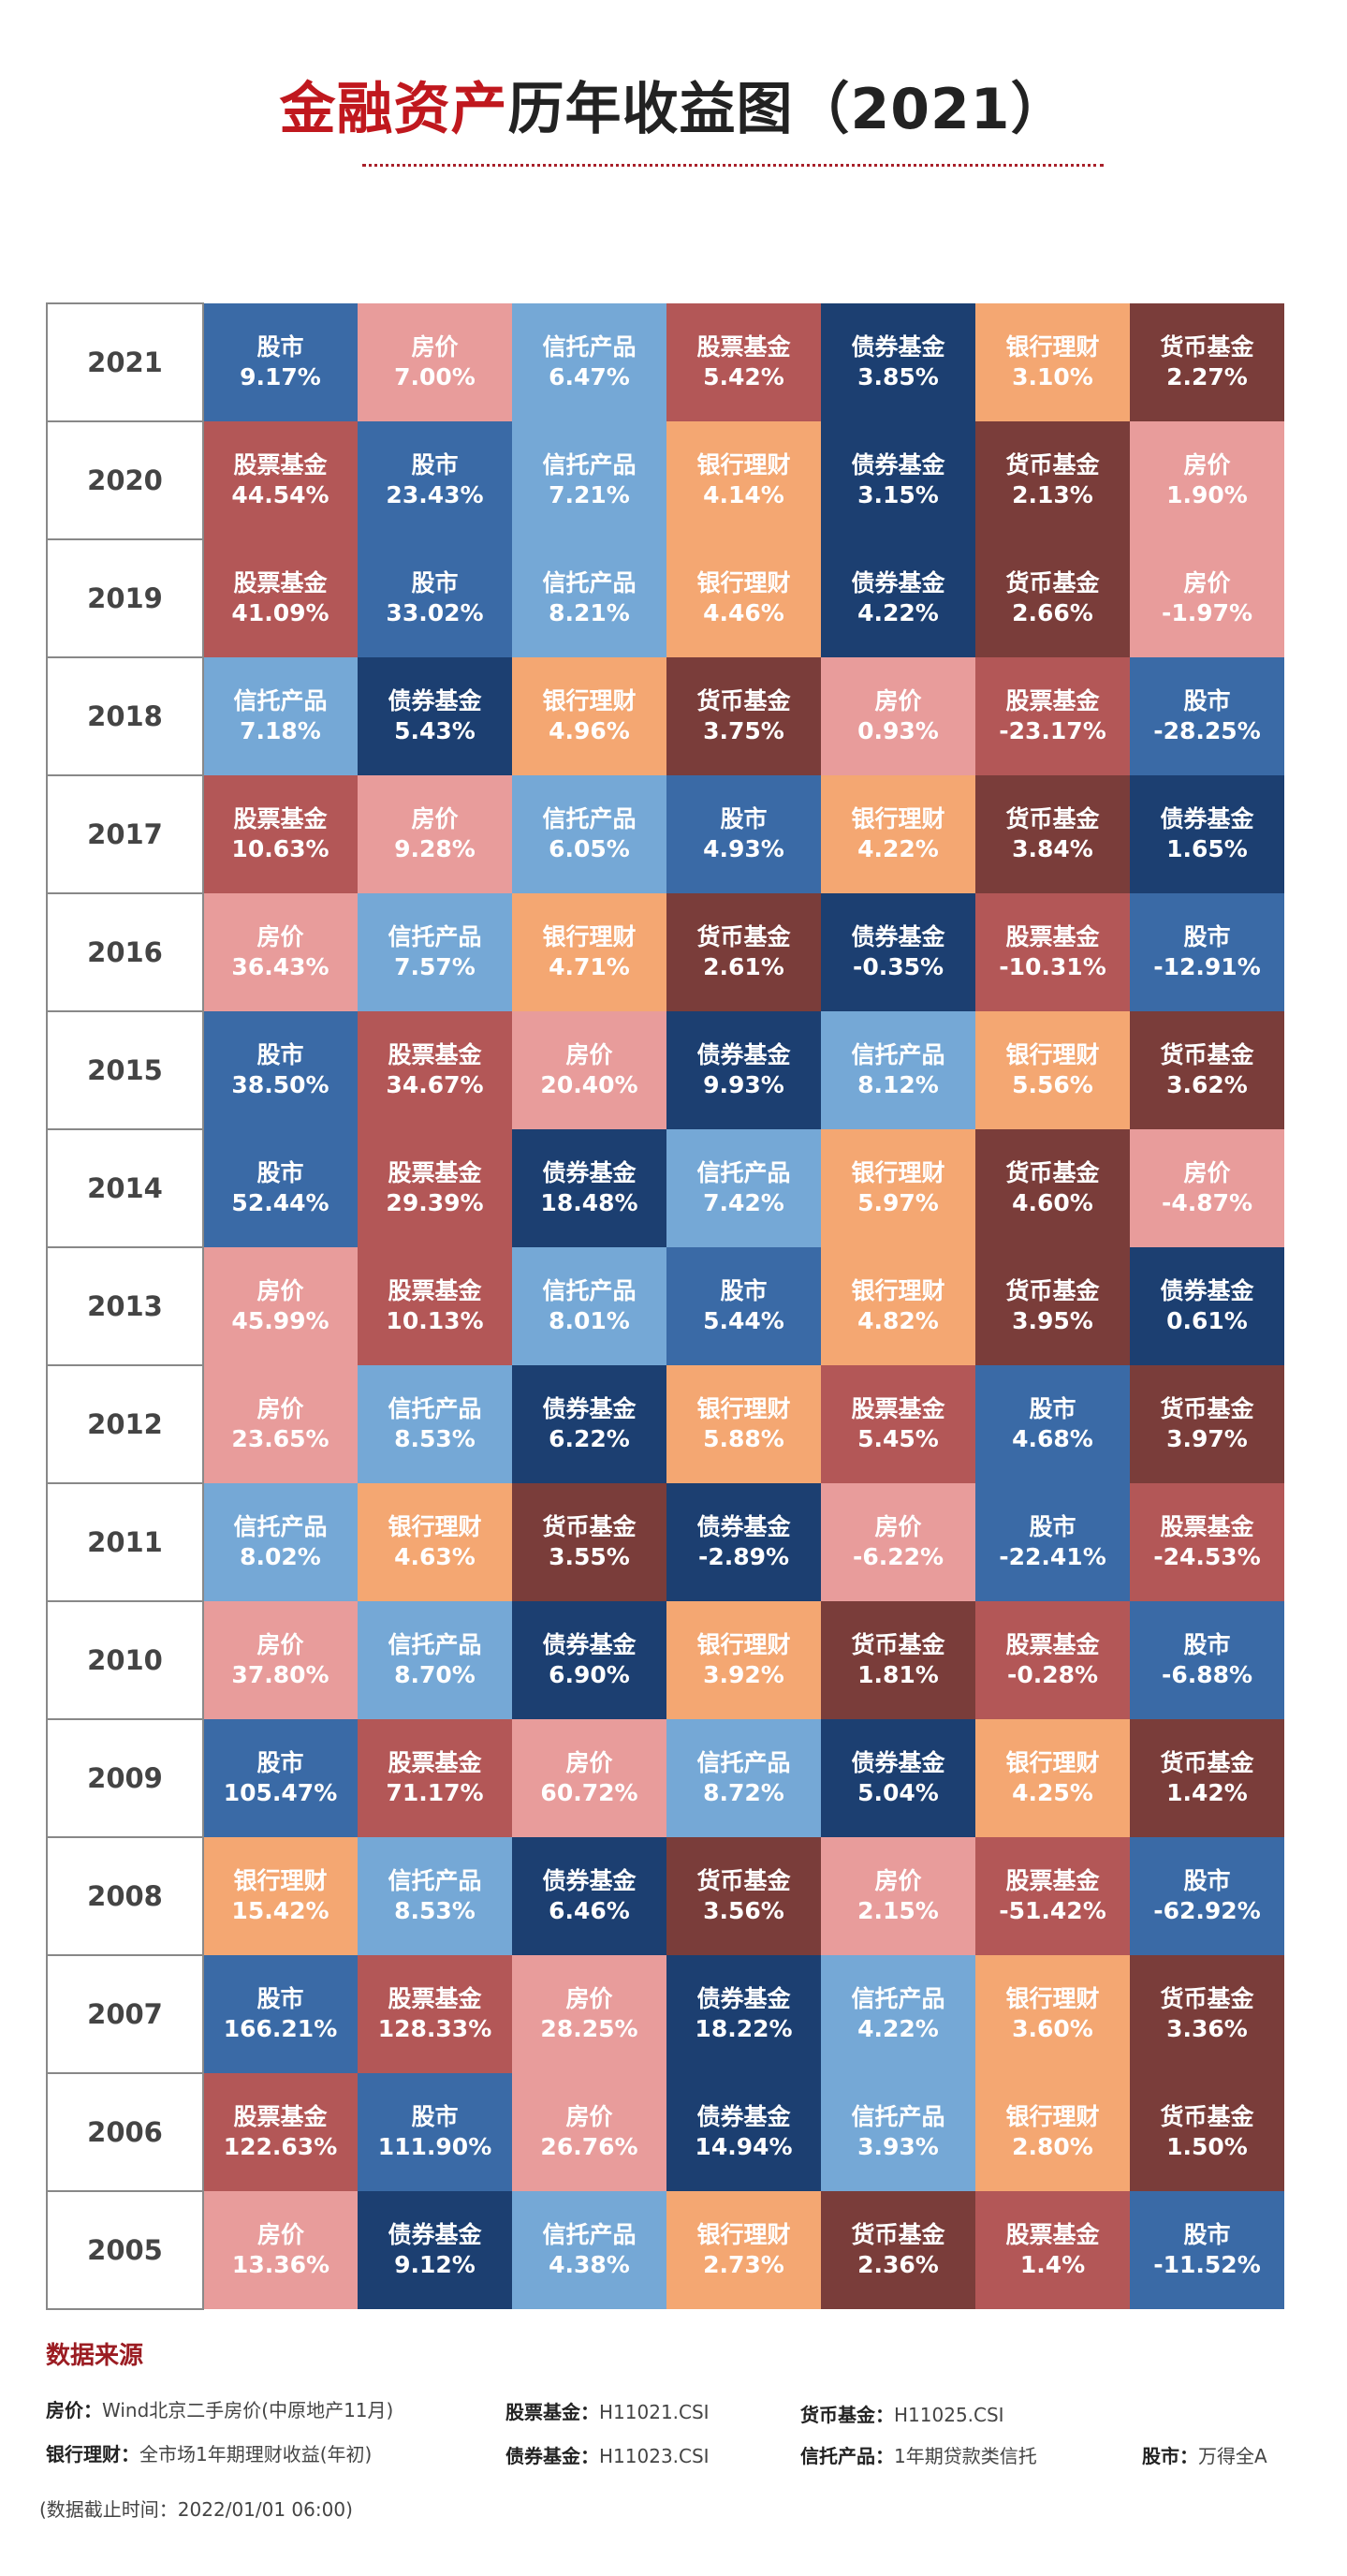  What do you see at coordinates (1052, 1910) in the screenshot?
I see `return-value: -51.42%` at bounding box center [1052, 1910].